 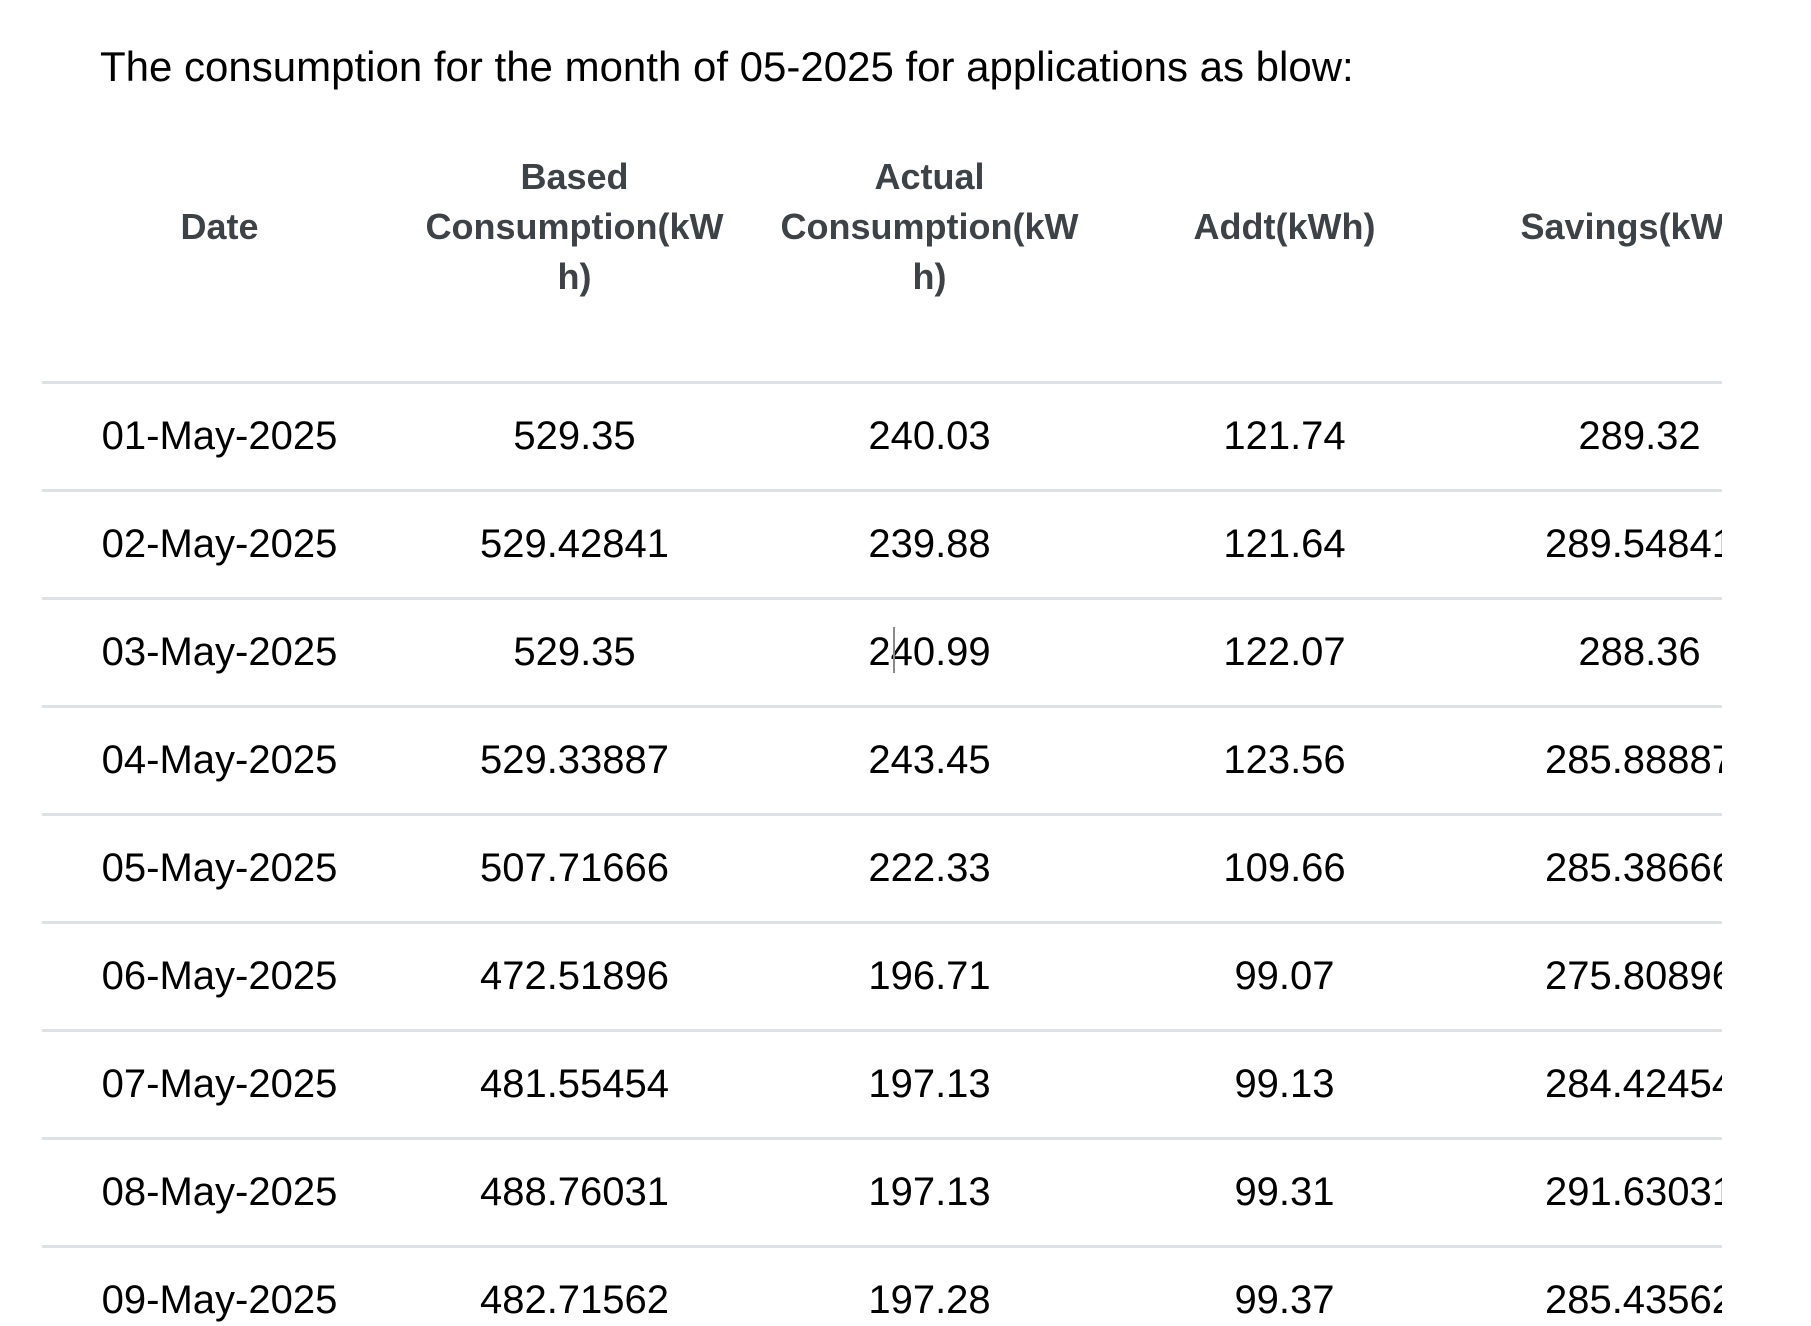 What do you see at coordinates (1284, 653) in the screenshot?
I see `cell-addt: 122.07` at bounding box center [1284, 653].